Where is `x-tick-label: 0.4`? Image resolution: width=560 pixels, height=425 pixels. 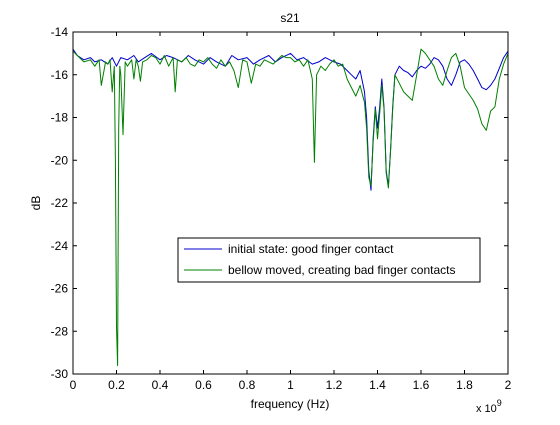 x-tick-label: 0.4 is located at coordinates (160, 385).